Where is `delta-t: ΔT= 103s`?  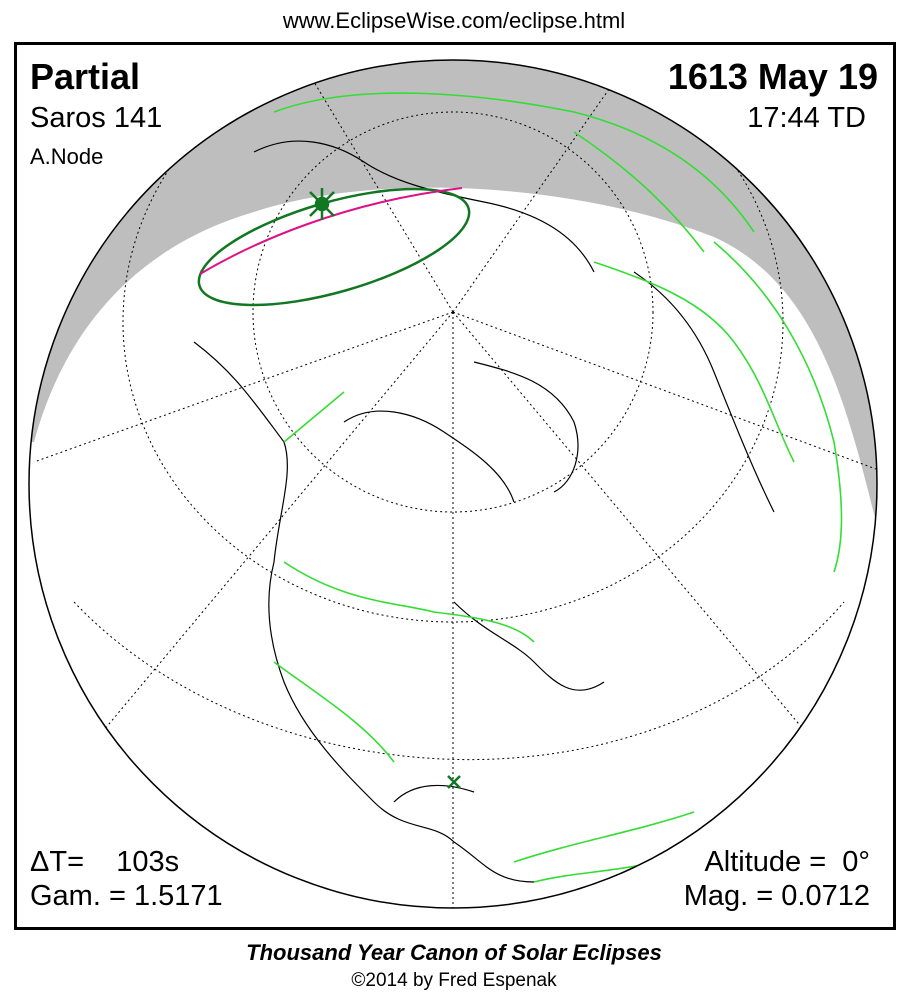 delta-t: ΔT= 103s is located at coordinates (105, 862).